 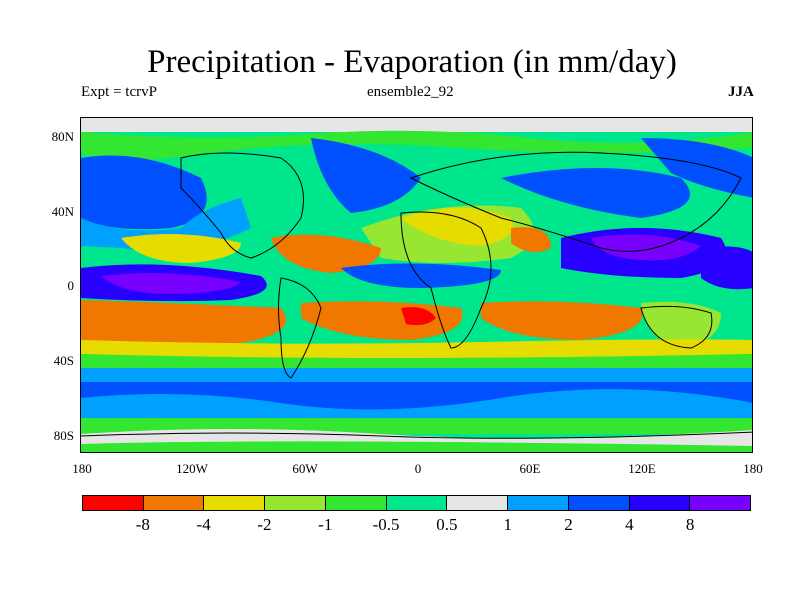 What do you see at coordinates (203, 524) in the screenshot?
I see `colorbar-label: -4` at bounding box center [203, 524].